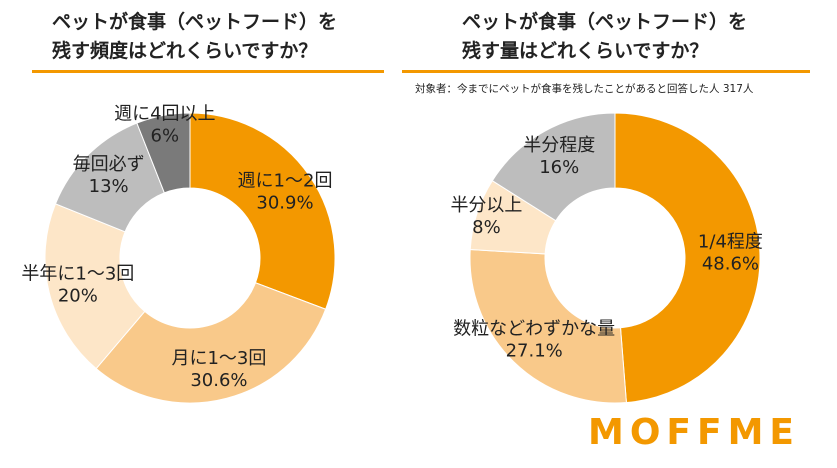  What do you see at coordinates (109, 164) in the screenshot?
I see `category-label: 毎回必ず` at bounding box center [109, 164].